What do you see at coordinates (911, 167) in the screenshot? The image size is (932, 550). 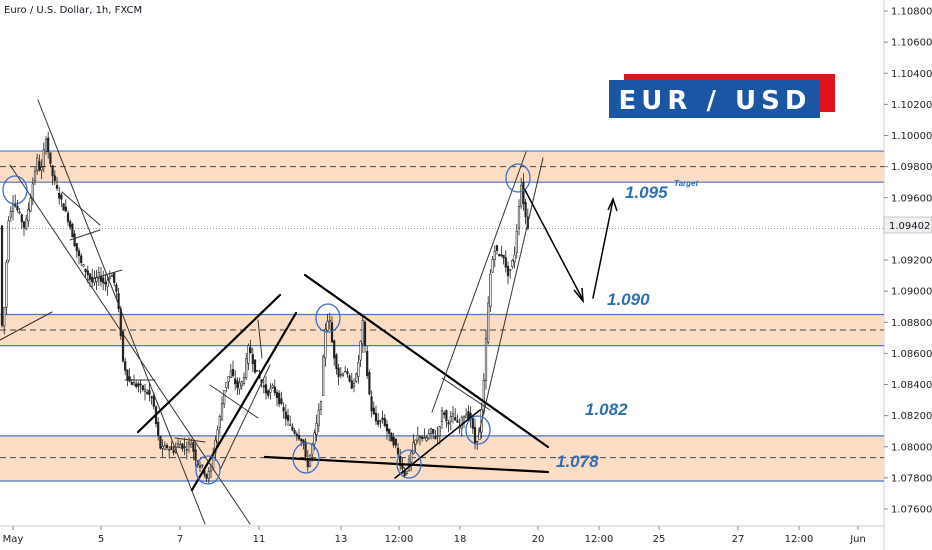 I see `price-tick-label: 1.09800` at bounding box center [911, 167].